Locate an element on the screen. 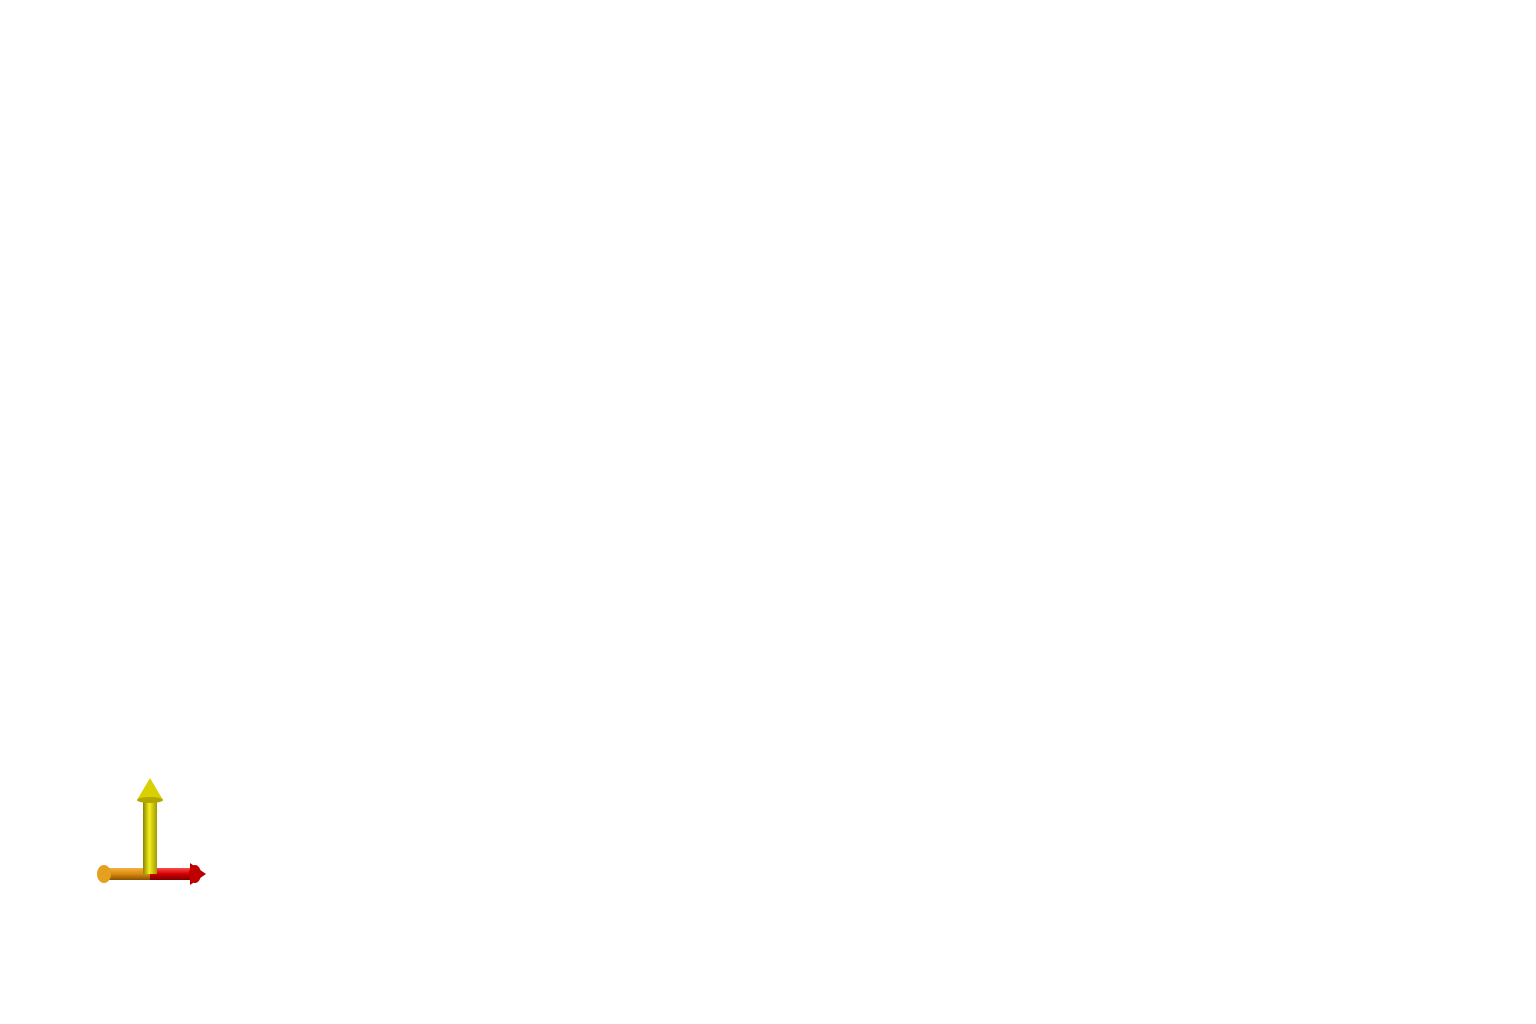 The image size is (1536, 1024). x-axis-arrow is located at coordinates (178, 874).